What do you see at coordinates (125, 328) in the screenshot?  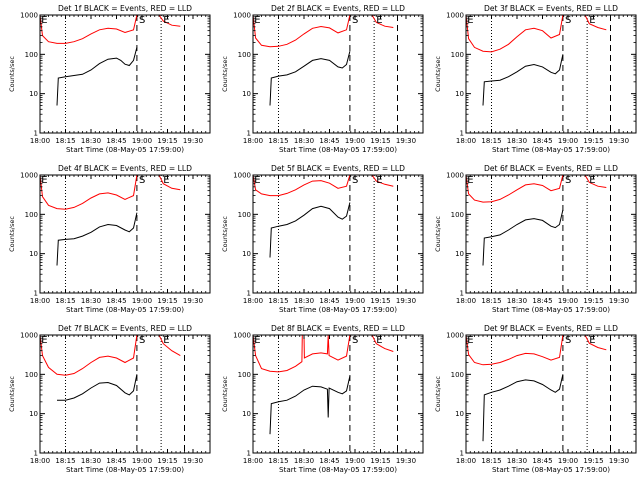 I see `panel-title: Det 7f BLACK = Events, RED = LLD` at bounding box center [125, 328].